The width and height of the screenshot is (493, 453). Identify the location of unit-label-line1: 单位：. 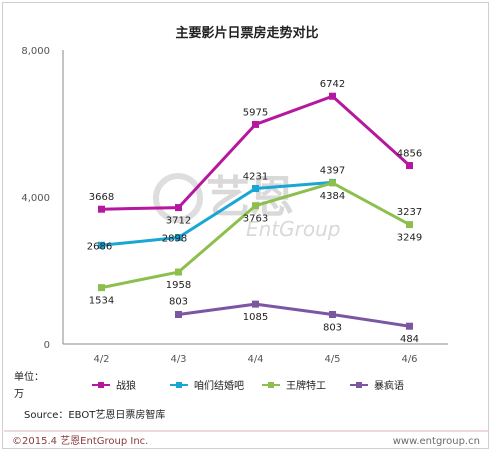
(29, 376).